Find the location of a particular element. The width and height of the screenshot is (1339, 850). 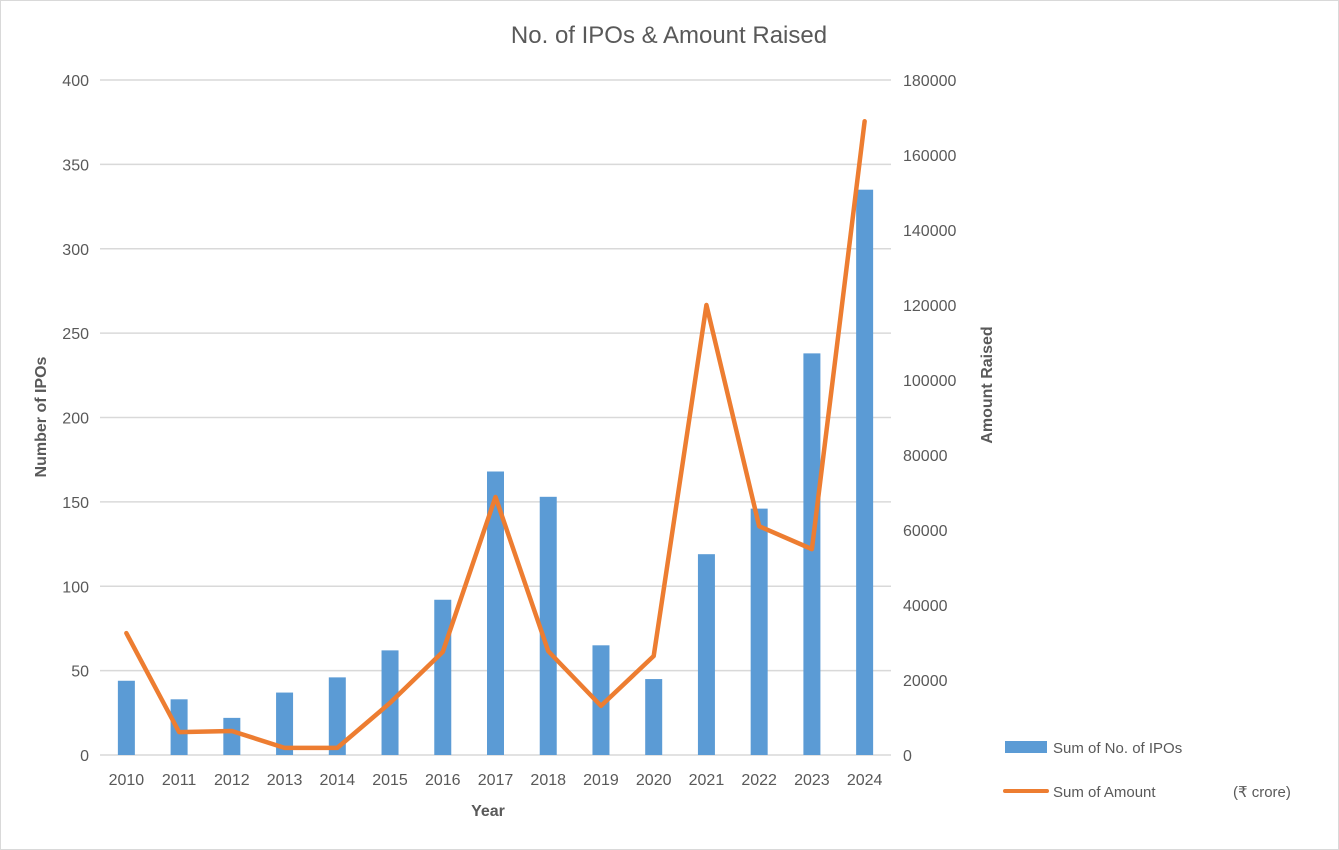

x-tick-label: 2021 is located at coordinates (707, 780).